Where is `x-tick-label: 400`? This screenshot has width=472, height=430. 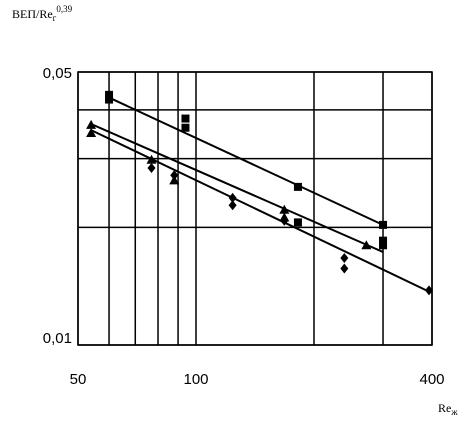 x-tick-label: 400 is located at coordinates (431, 379).